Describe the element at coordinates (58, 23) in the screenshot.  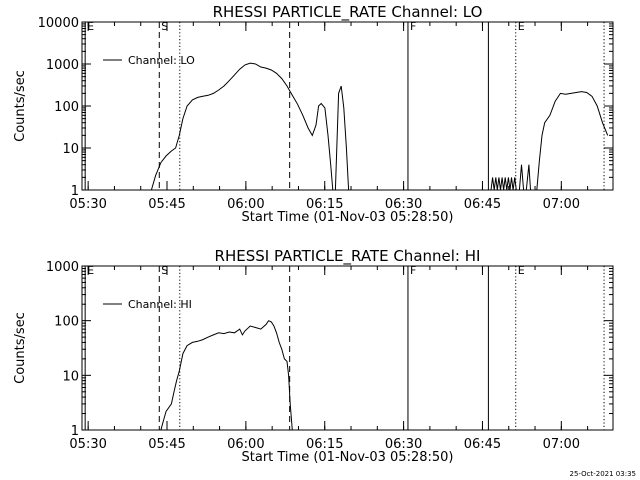
I see `y-tick-label: 10000` at that location.